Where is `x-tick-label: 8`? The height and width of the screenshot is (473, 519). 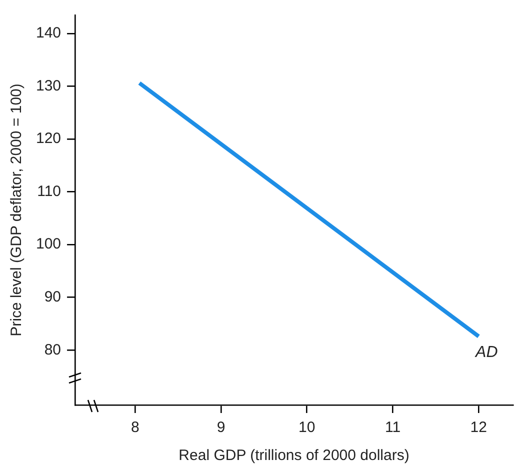
x-tick-label: 8 is located at coordinates (135, 427).